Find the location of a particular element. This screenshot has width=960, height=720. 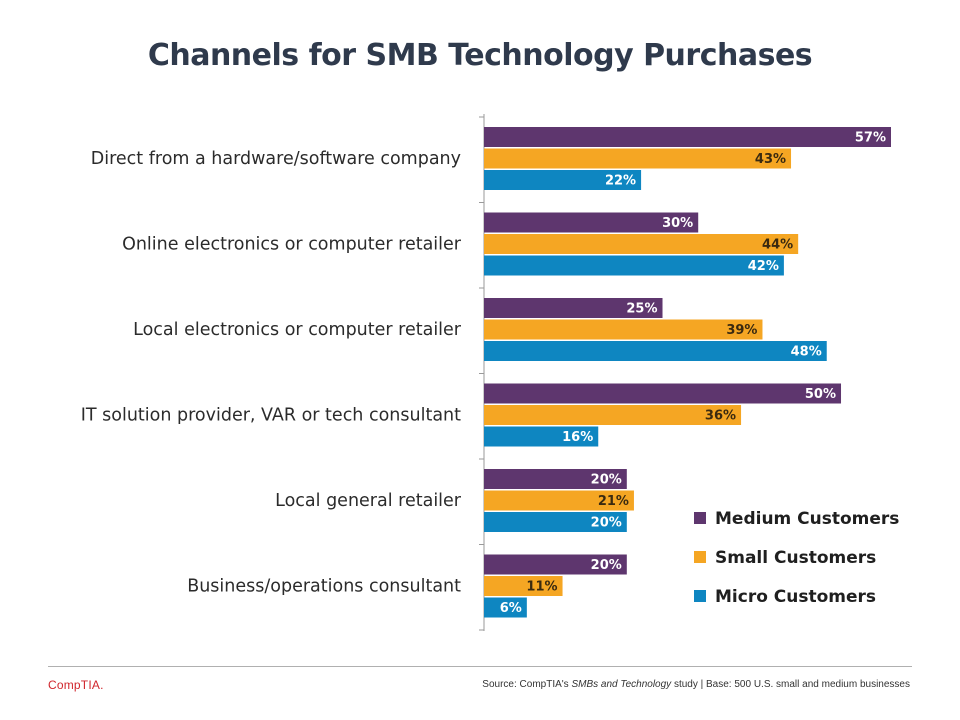

category-label: Business/operations consultant is located at coordinates (324, 586).